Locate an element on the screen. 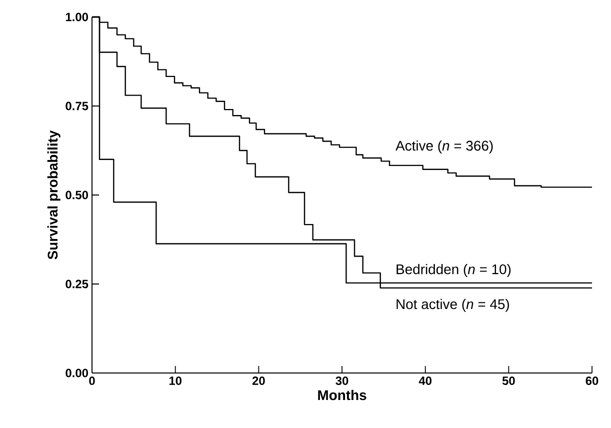 This screenshot has width=611, height=428. y-tick-label: 0.25 is located at coordinates (77, 284).